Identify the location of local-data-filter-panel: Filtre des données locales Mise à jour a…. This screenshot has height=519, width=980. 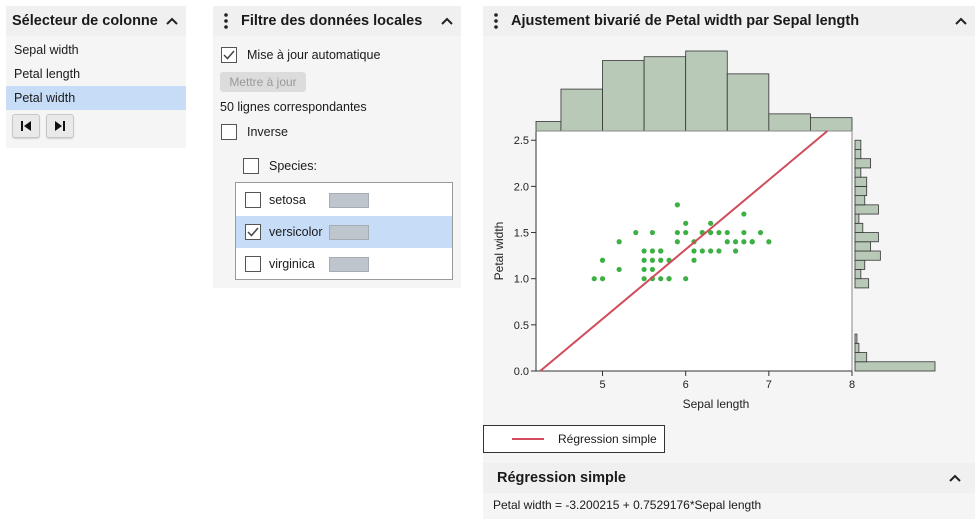
(337, 147).